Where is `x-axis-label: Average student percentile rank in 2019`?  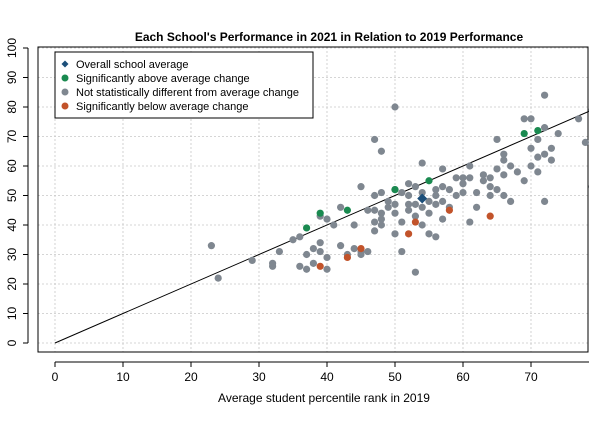
x-axis-label: Average student percentile rank in 2019 is located at coordinates (324, 398).